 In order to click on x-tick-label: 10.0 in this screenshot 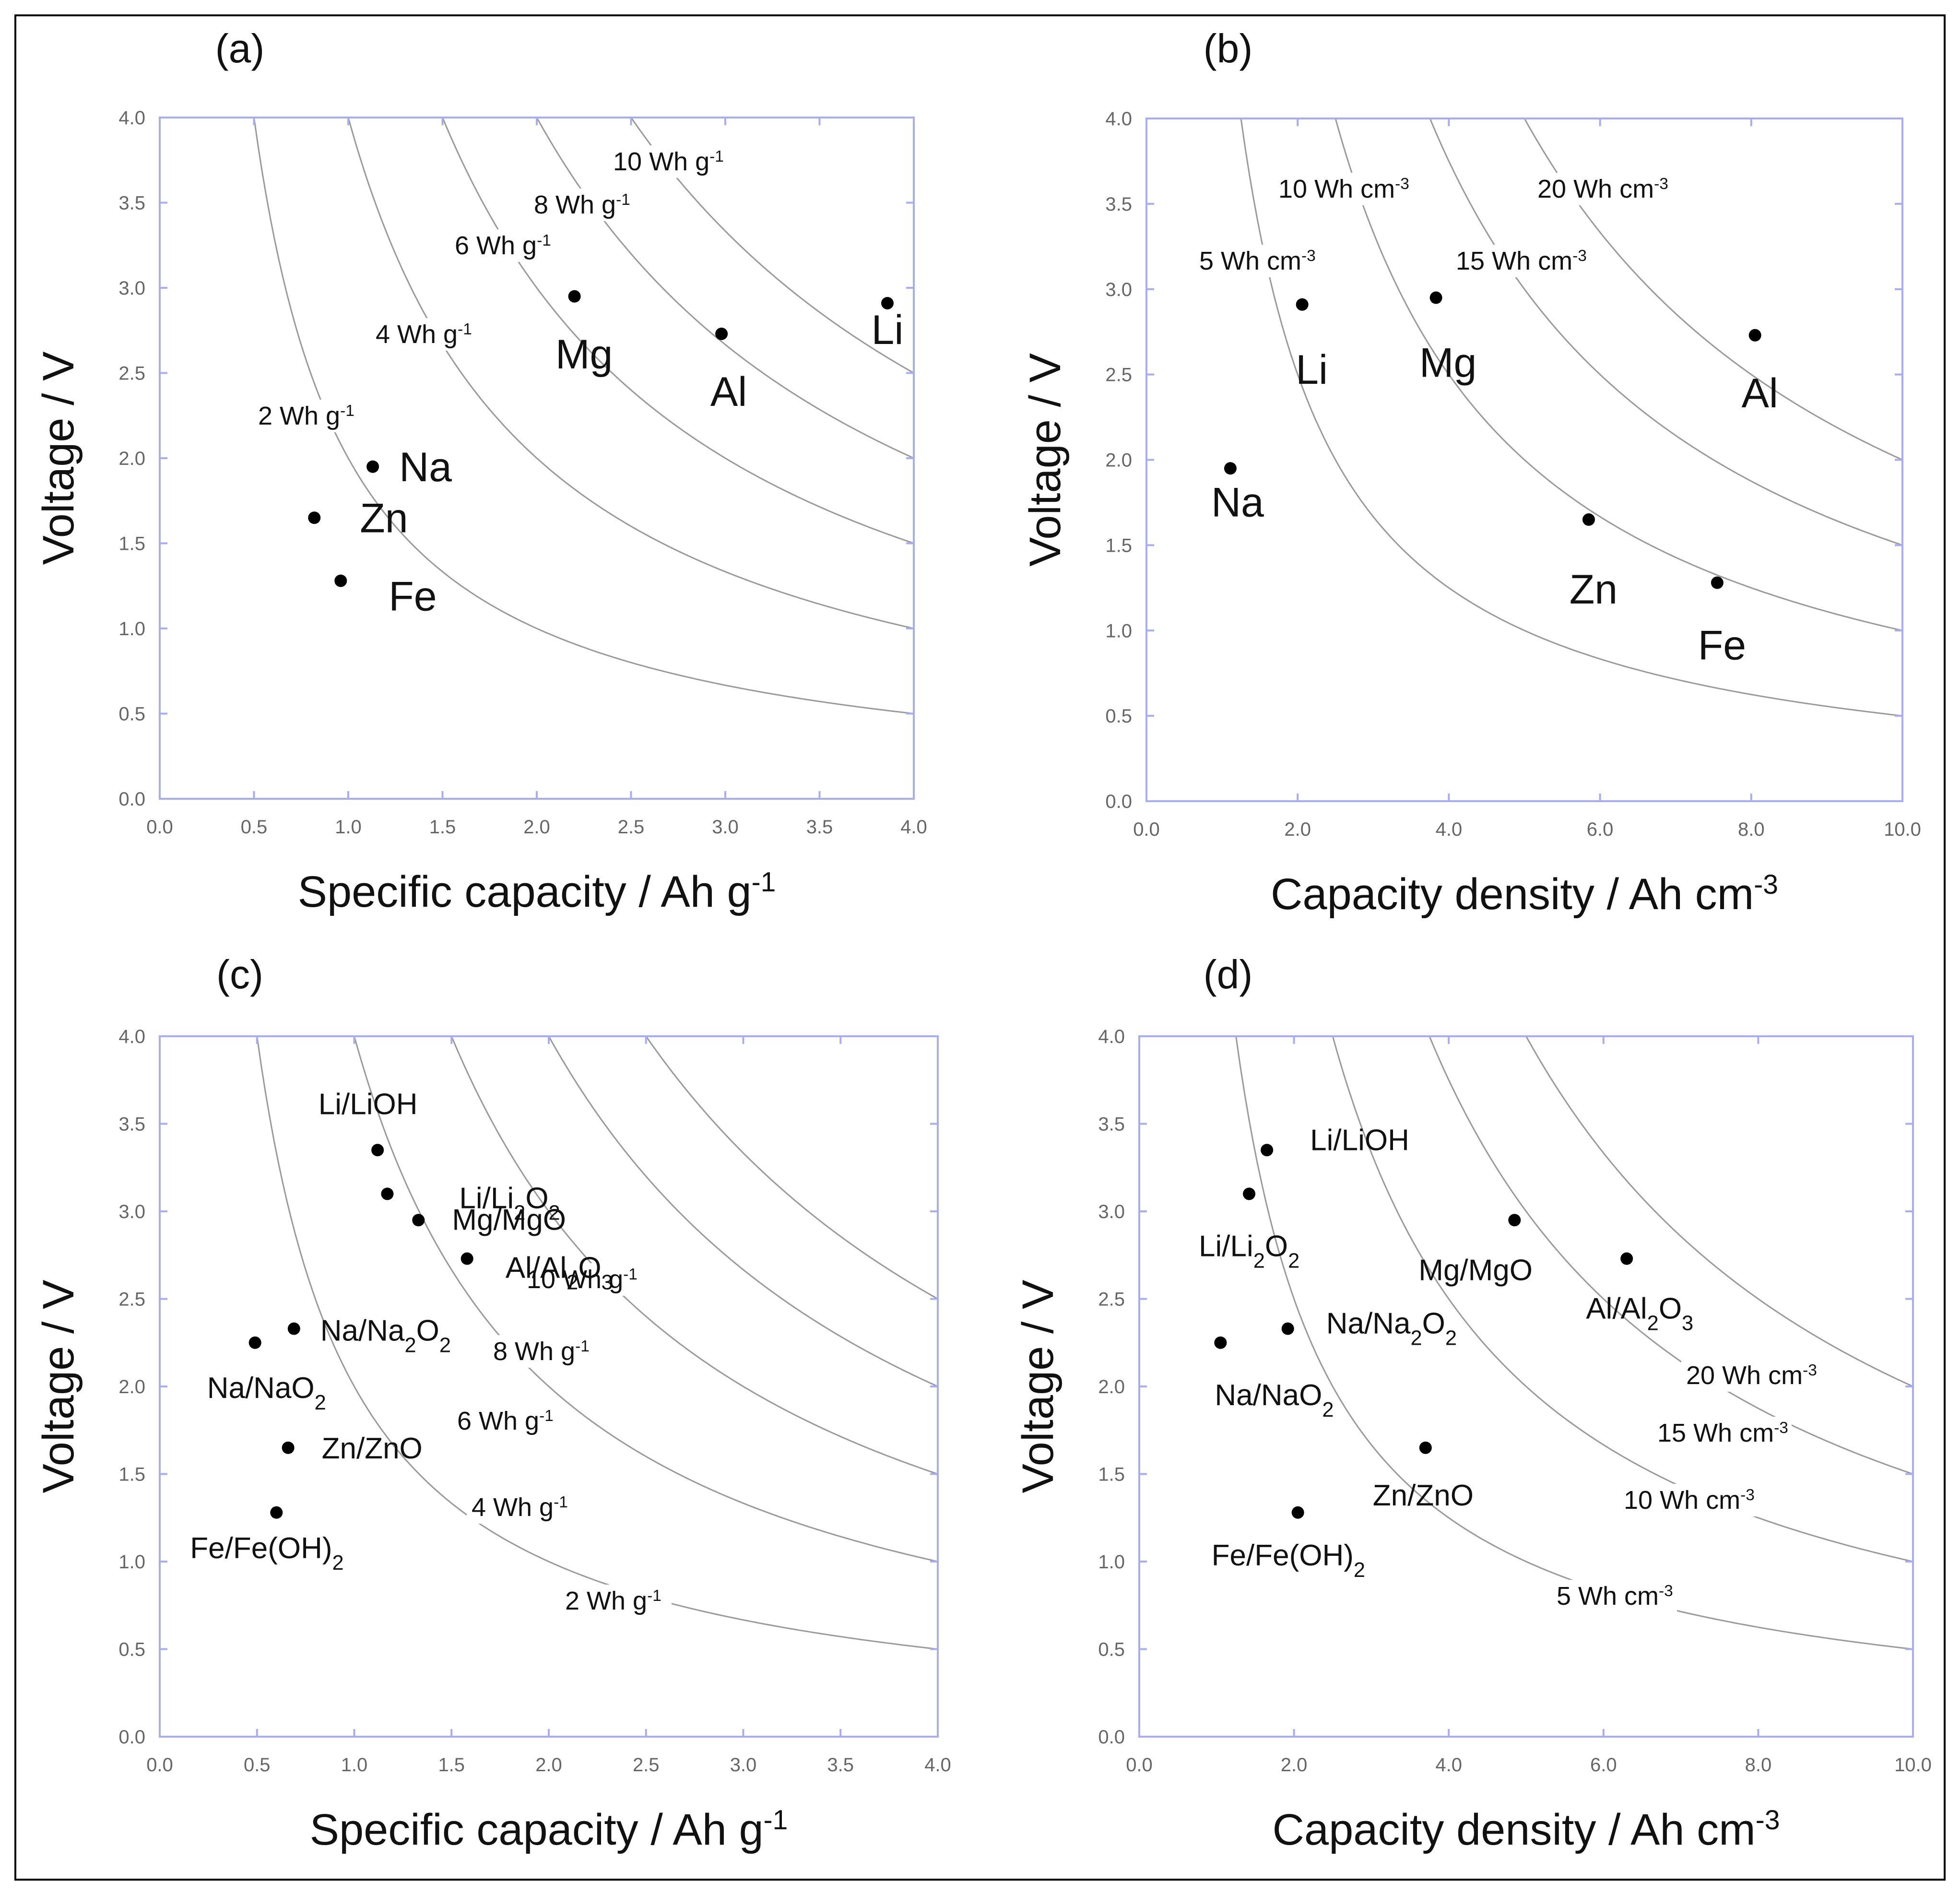, I will do `click(1903, 829)`.